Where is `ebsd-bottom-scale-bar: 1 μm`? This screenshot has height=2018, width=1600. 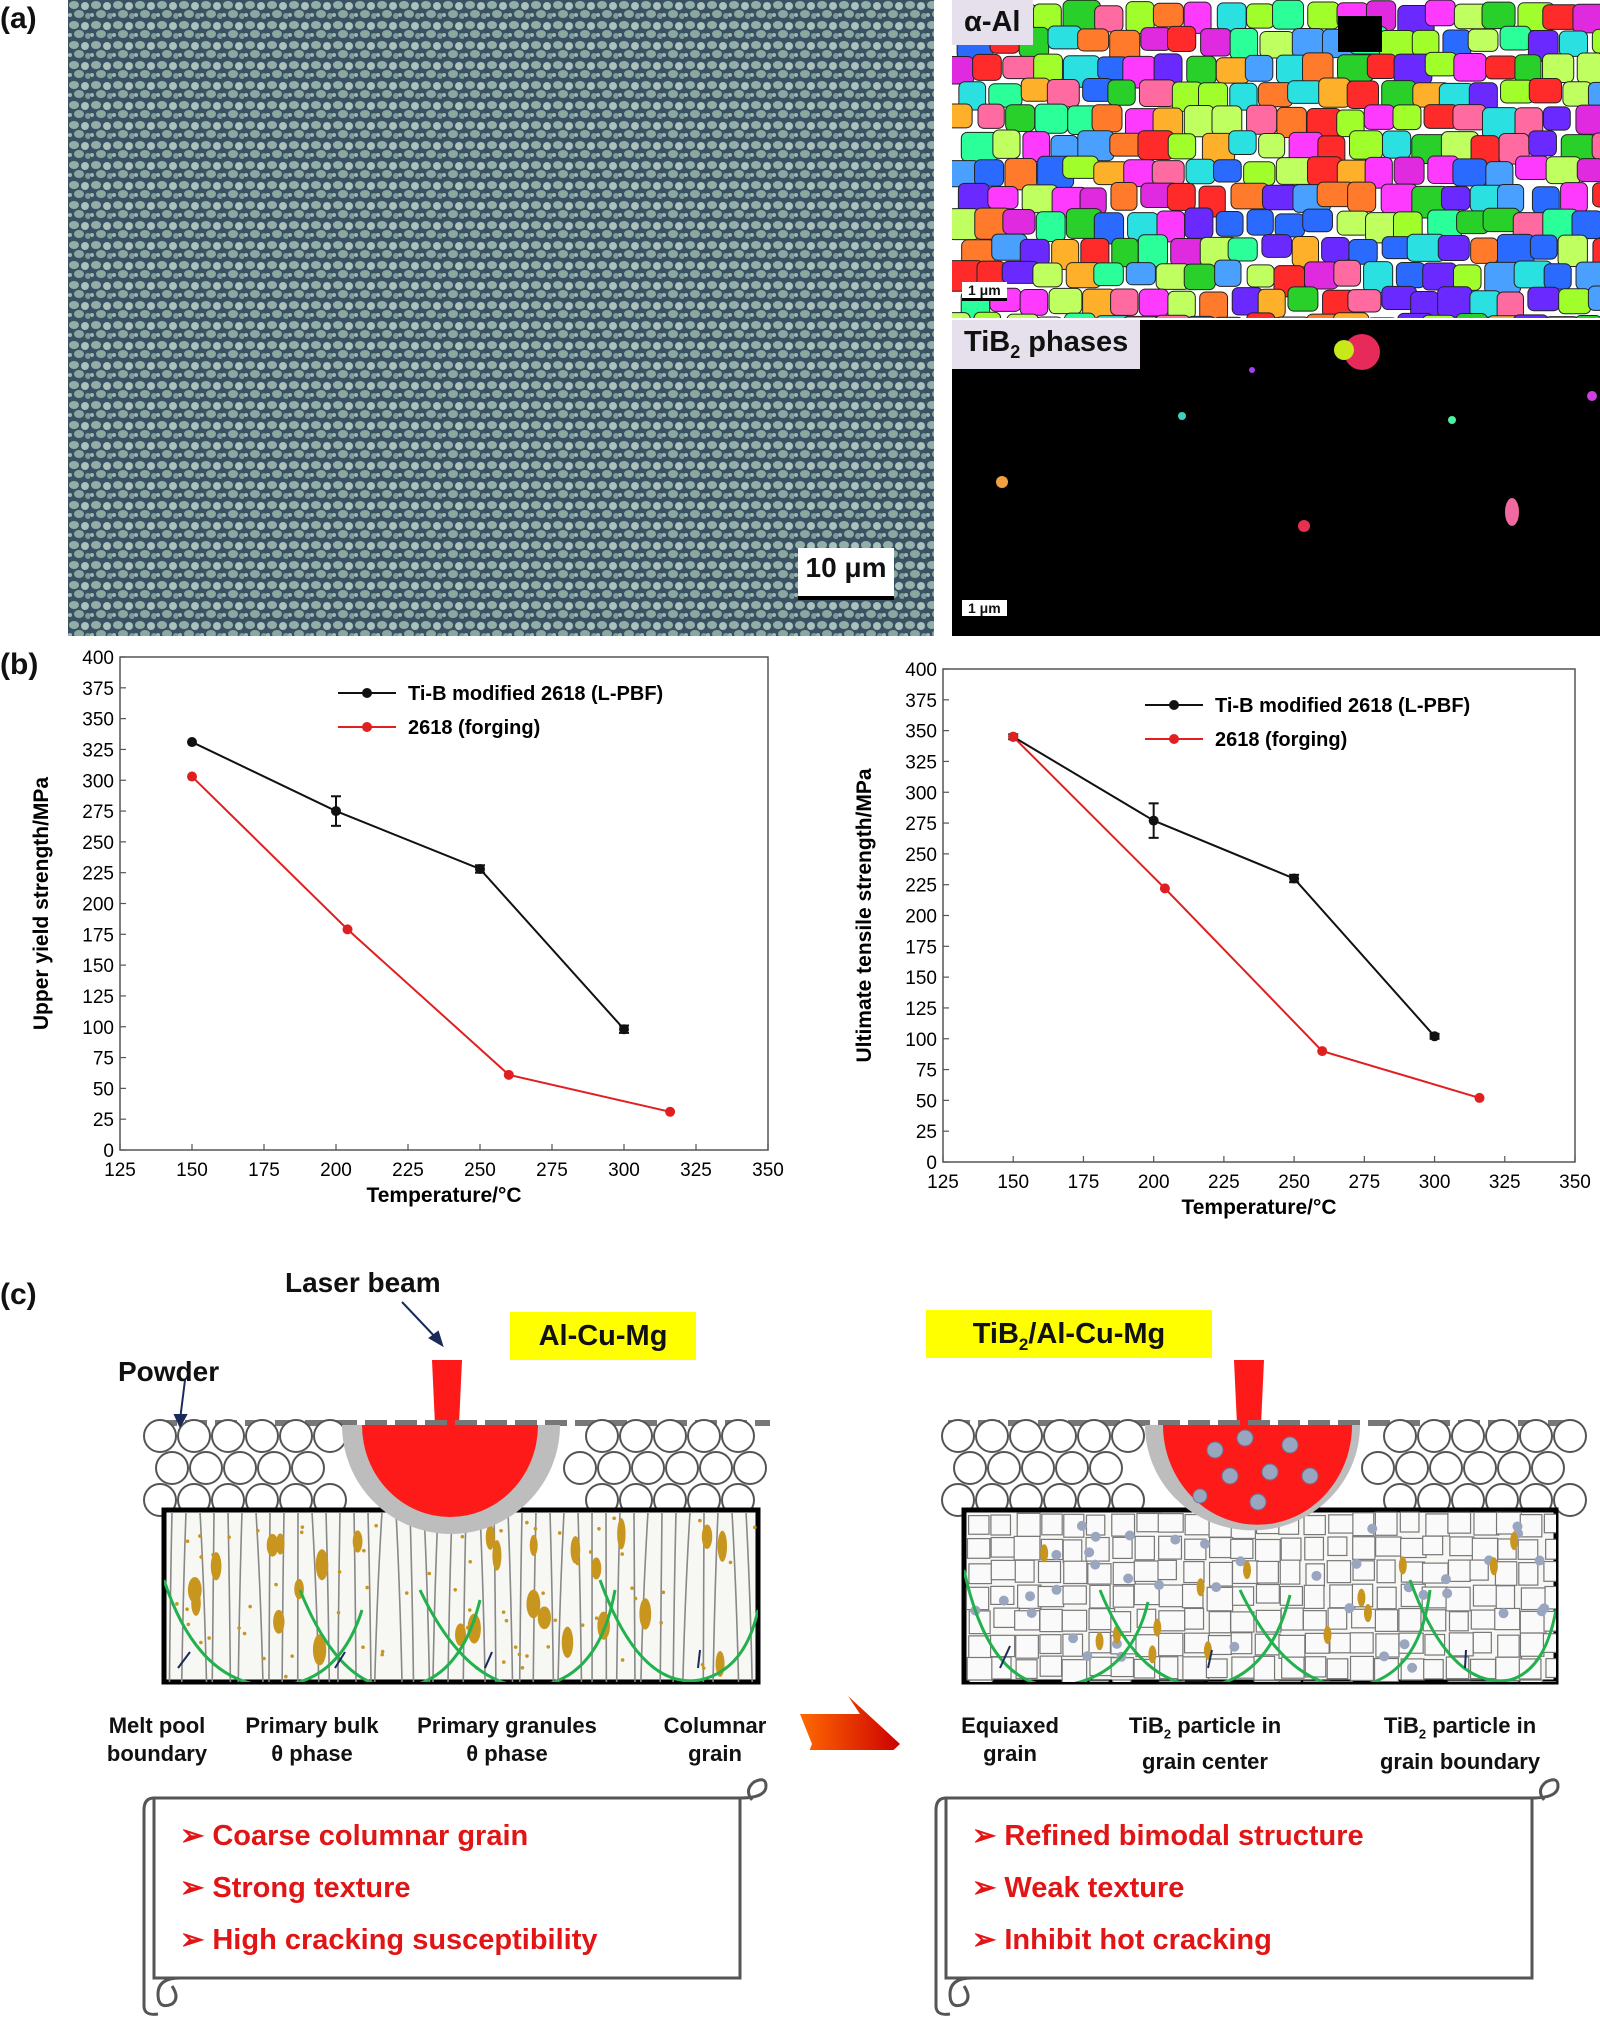
ebsd-bottom-scale-bar: 1 μm is located at coordinates (984, 609).